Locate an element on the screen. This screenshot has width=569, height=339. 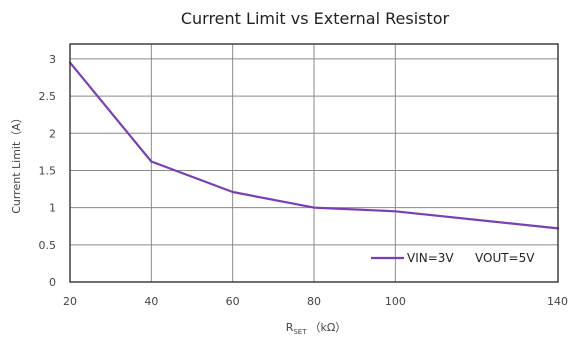
x-tick-label: 80 is located at coordinates (314, 301).